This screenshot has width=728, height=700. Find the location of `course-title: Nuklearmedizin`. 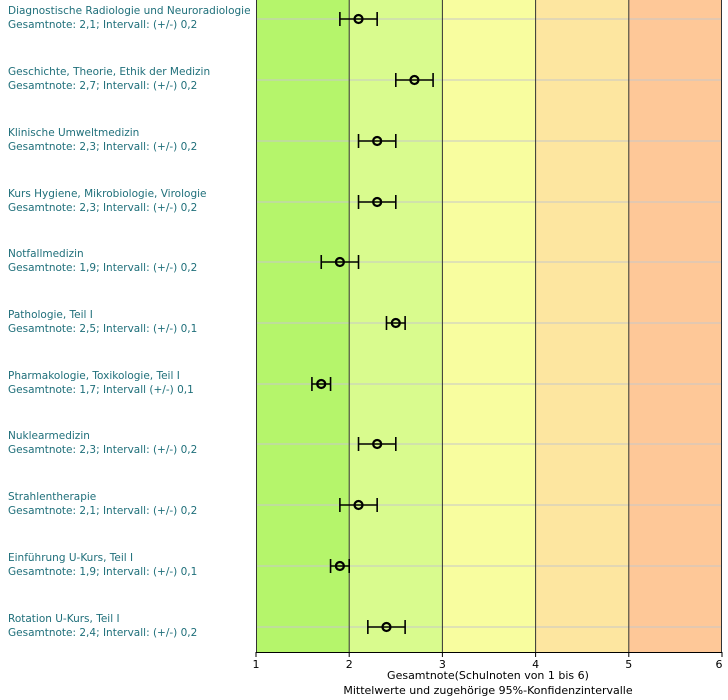

course-title: Nuklearmedizin is located at coordinates (49, 436).